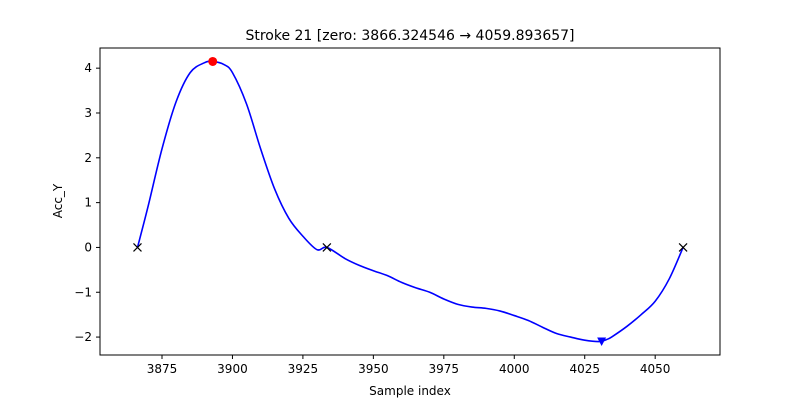 The height and width of the screenshot is (400, 800). I want to click on y-tick-label: −2, so click(83, 337).